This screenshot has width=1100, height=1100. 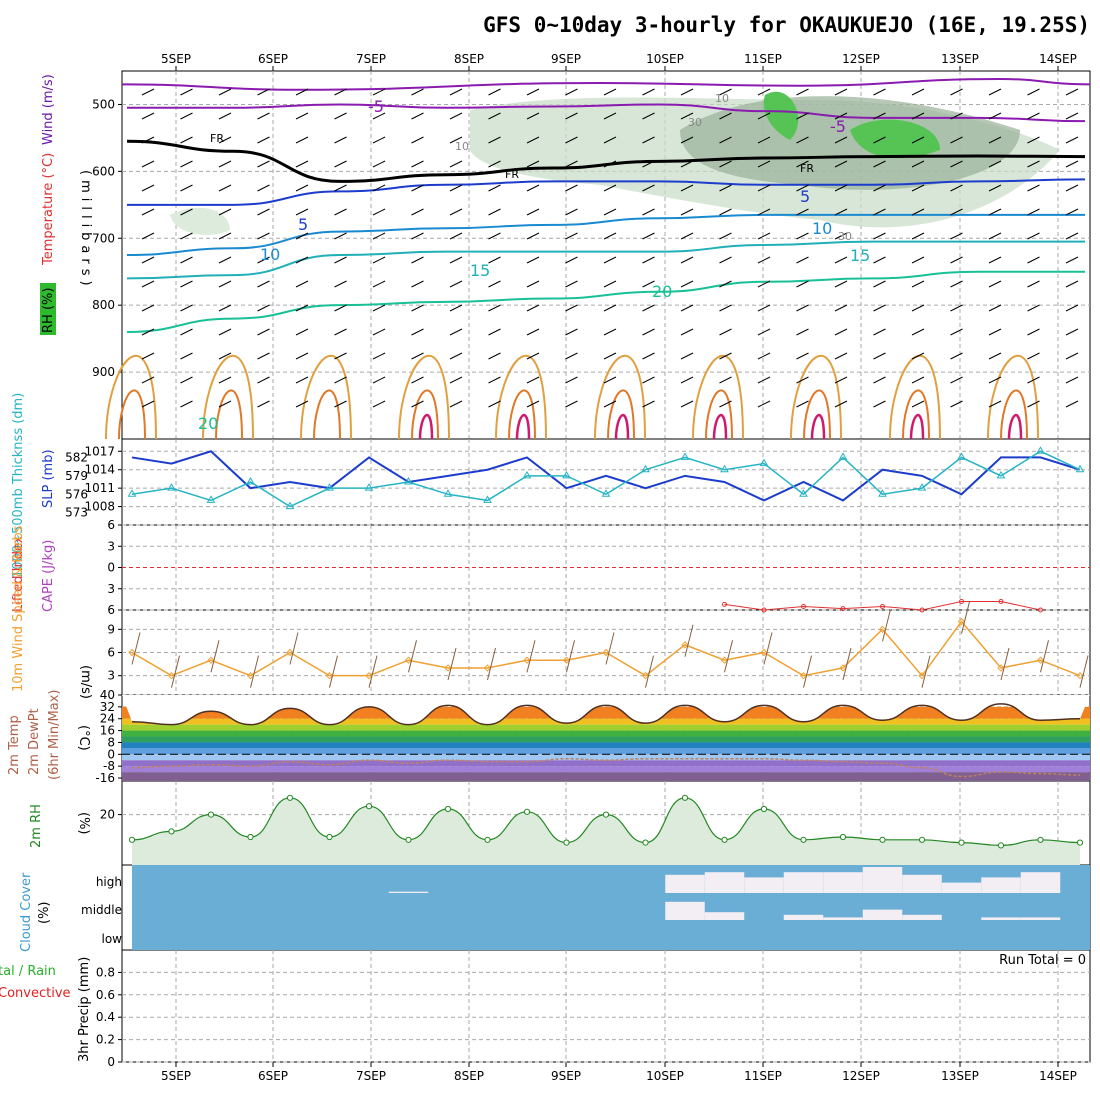 What do you see at coordinates (606, 113) in the screenshot?
I see `isotherm-line` at bounding box center [606, 113].